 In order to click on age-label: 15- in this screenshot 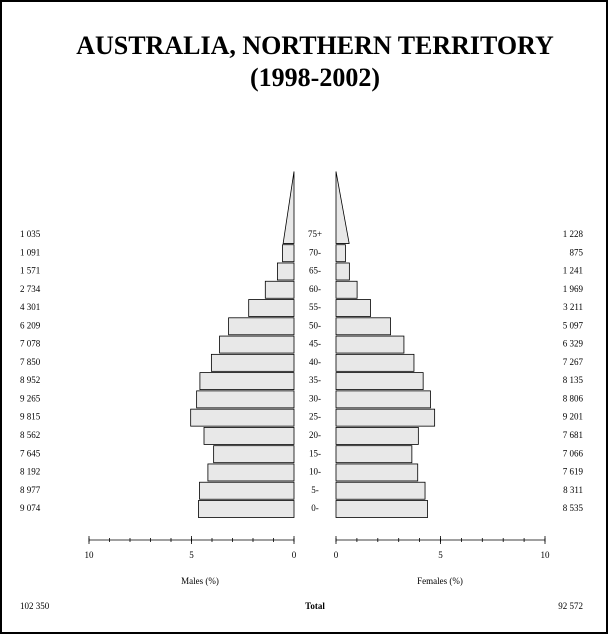, I will do `click(315, 453)`.